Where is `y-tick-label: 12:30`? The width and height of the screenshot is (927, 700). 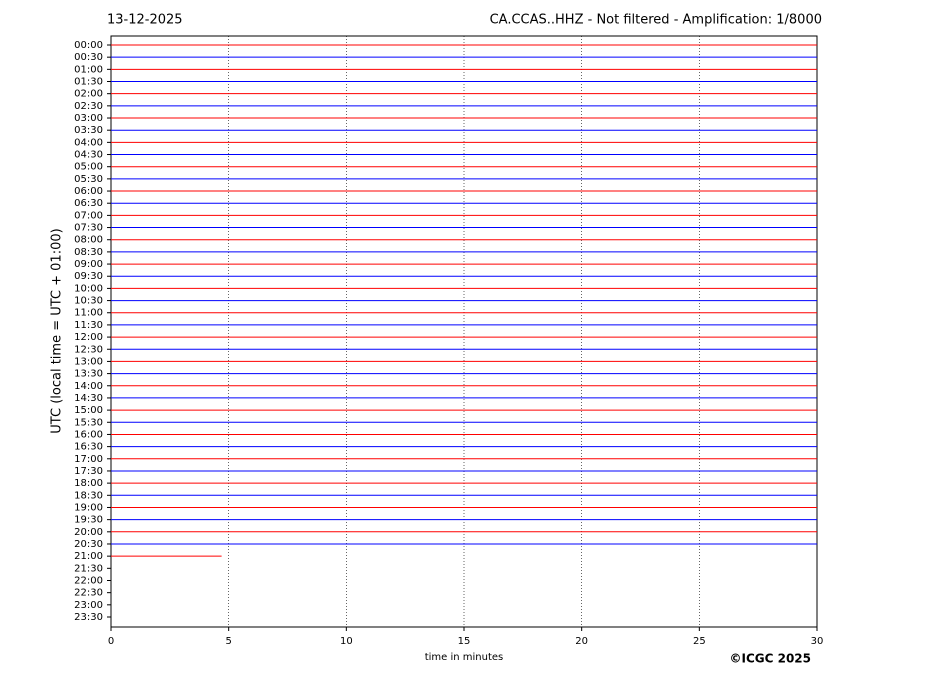
y-tick-label: 12:30 is located at coordinates (88, 349).